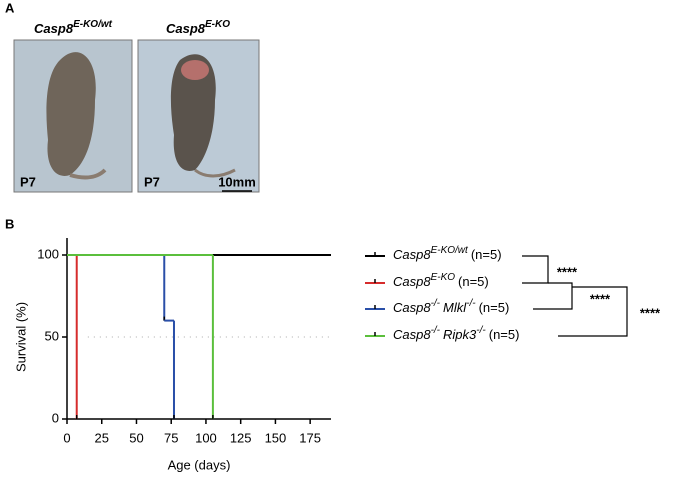 The height and width of the screenshot is (479, 675). I want to click on legend-label: Casp8E-KO (n=5), so click(441, 281).